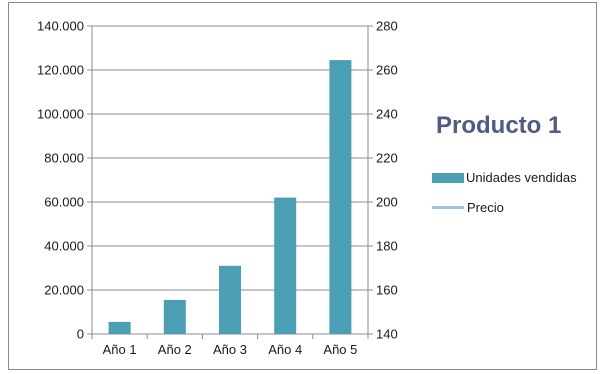  Describe the element at coordinates (64, 246) in the screenshot. I see `y-left-tick-label: 40.000` at that location.